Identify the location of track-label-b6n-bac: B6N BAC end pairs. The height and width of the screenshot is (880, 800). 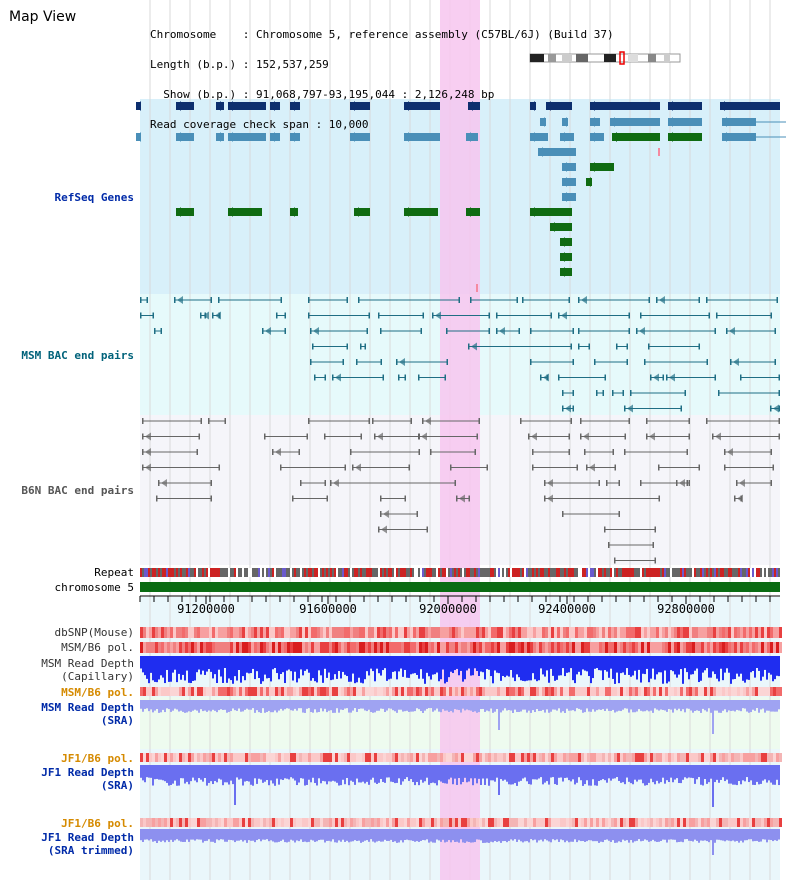
(77, 490).